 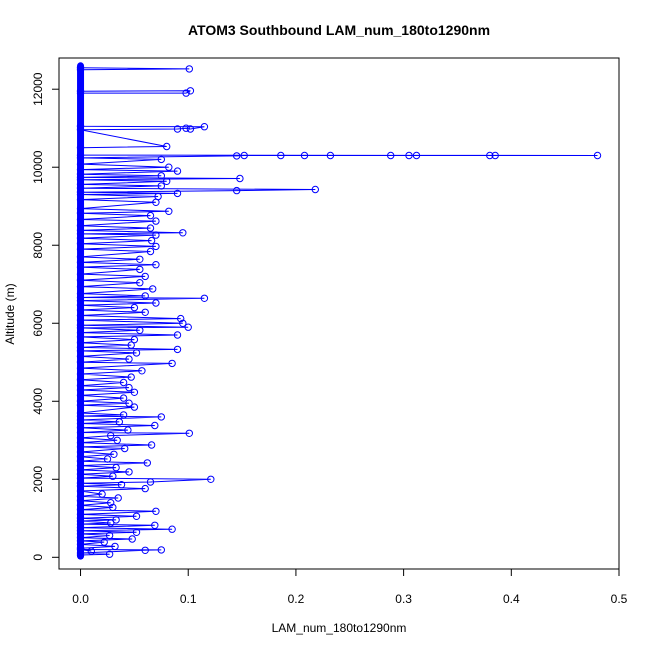 What do you see at coordinates (511, 599) in the screenshot?
I see `x-tick-label: 0.4` at bounding box center [511, 599].